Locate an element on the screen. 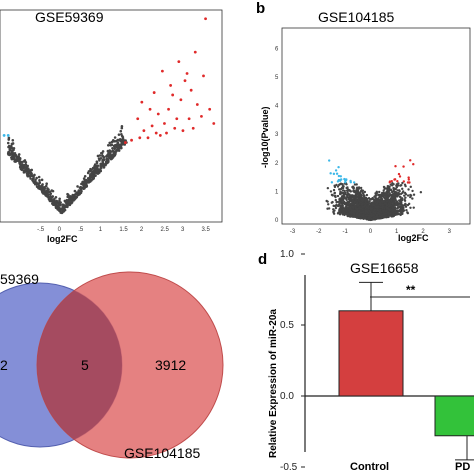 The width and height of the screenshot is (474, 474). bar-pd is located at coordinates (454, 416).